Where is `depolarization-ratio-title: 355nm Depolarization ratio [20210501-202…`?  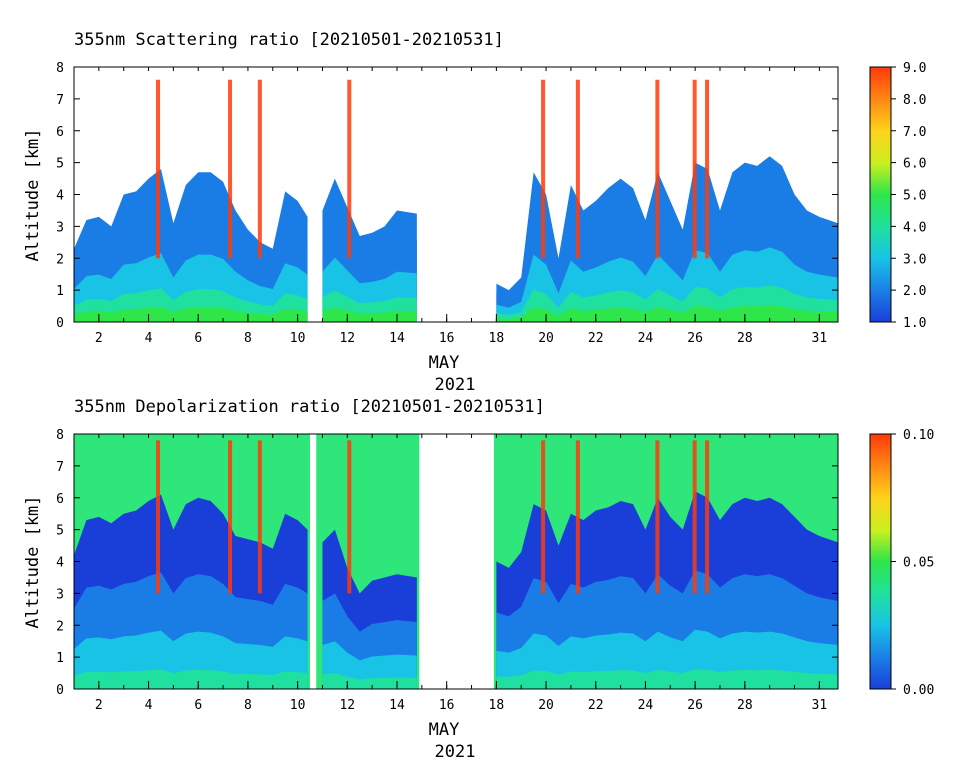
depolarization-ratio-title: 355nm Depolarization ratio [20210501-202… is located at coordinates (309, 407).